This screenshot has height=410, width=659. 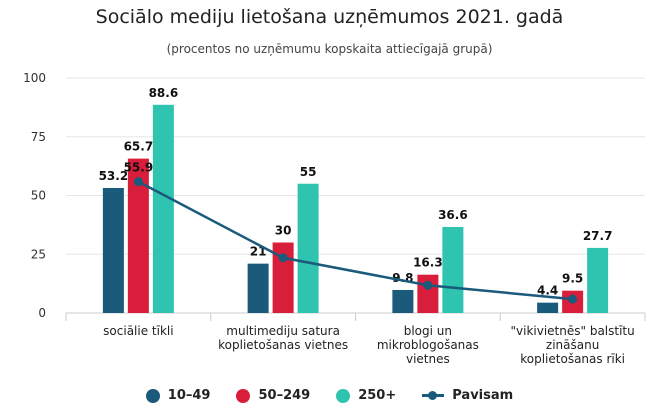 What do you see at coordinates (433, 395) in the screenshot?
I see `legend-swatch-pavisam` at bounding box center [433, 395].